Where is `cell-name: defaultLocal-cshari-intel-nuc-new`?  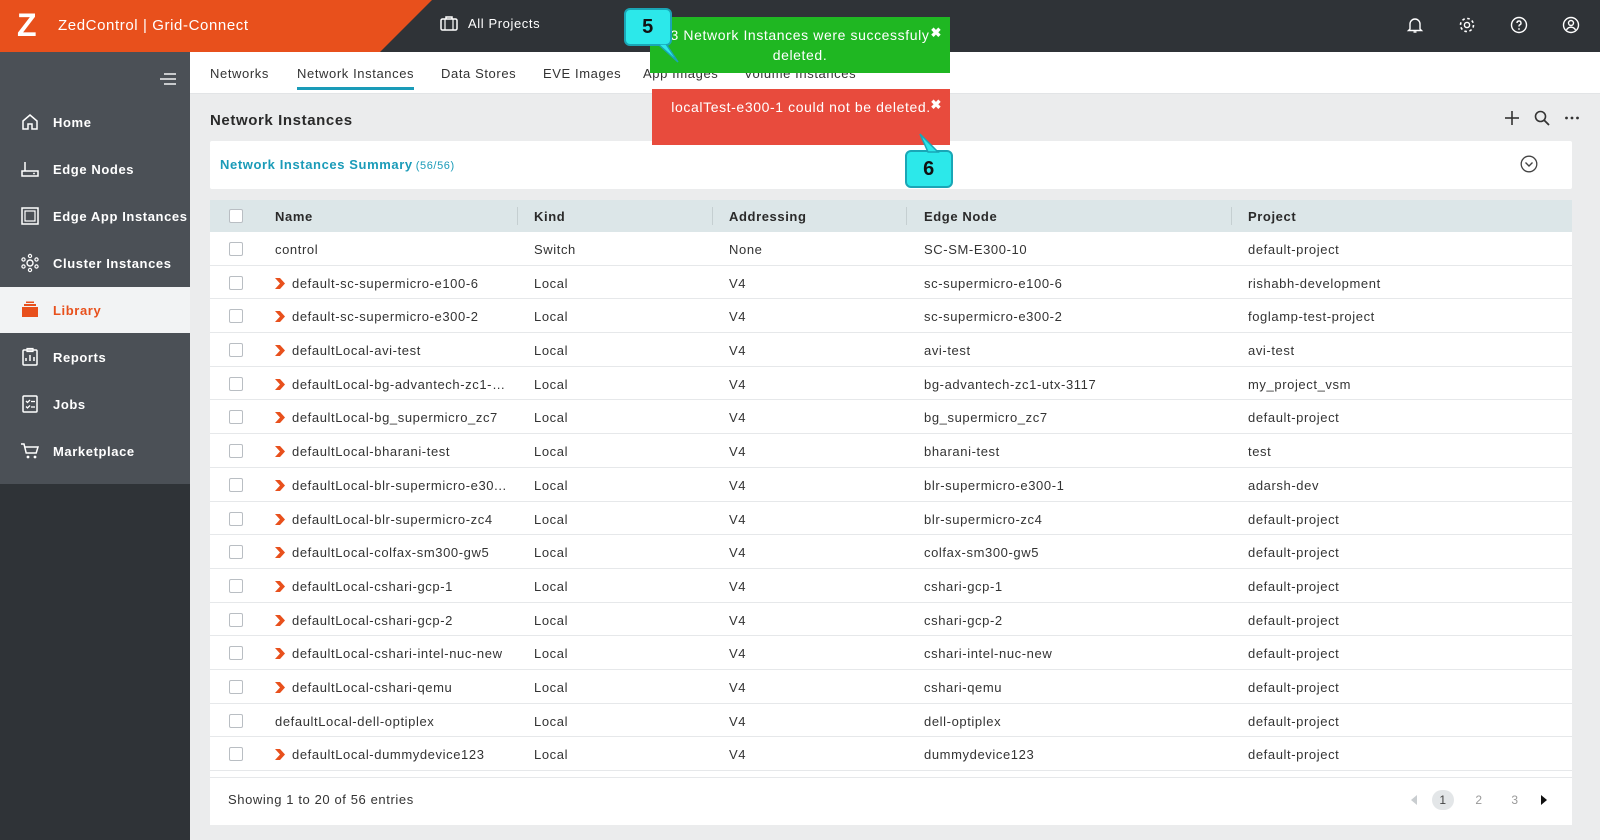
cell-name: defaultLocal-cshari-intel-nuc-new is located at coordinates (392, 653).